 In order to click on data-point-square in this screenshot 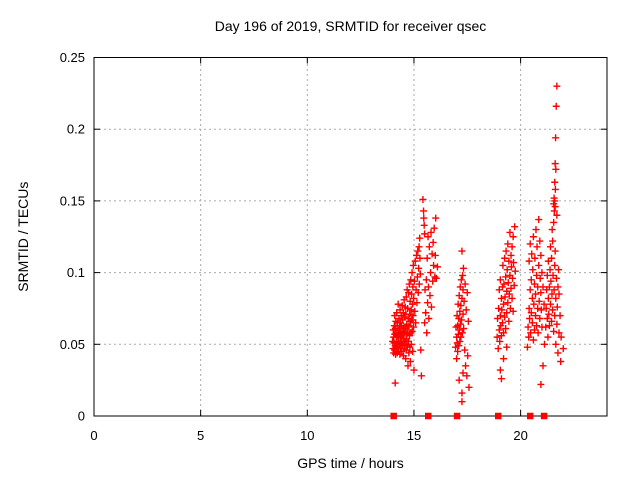, I will do `click(428, 416)`.